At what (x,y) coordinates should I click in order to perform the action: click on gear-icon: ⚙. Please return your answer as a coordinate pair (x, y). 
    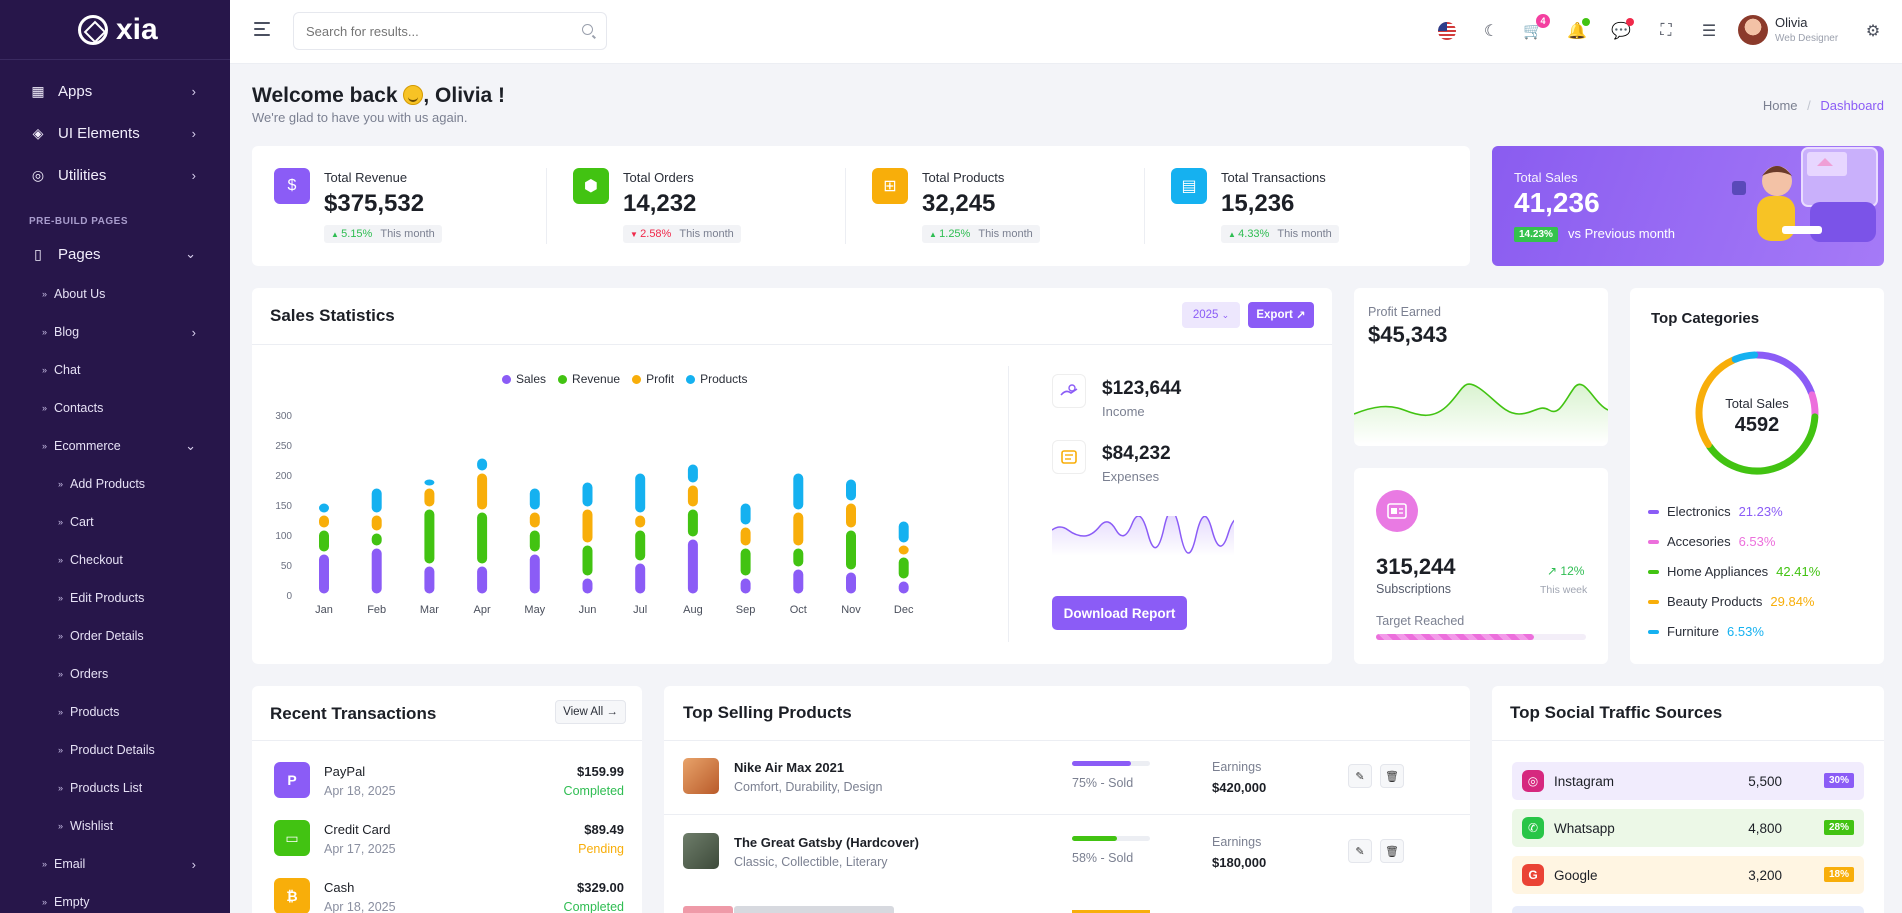
    Looking at the image, I should click on (1873, 31).